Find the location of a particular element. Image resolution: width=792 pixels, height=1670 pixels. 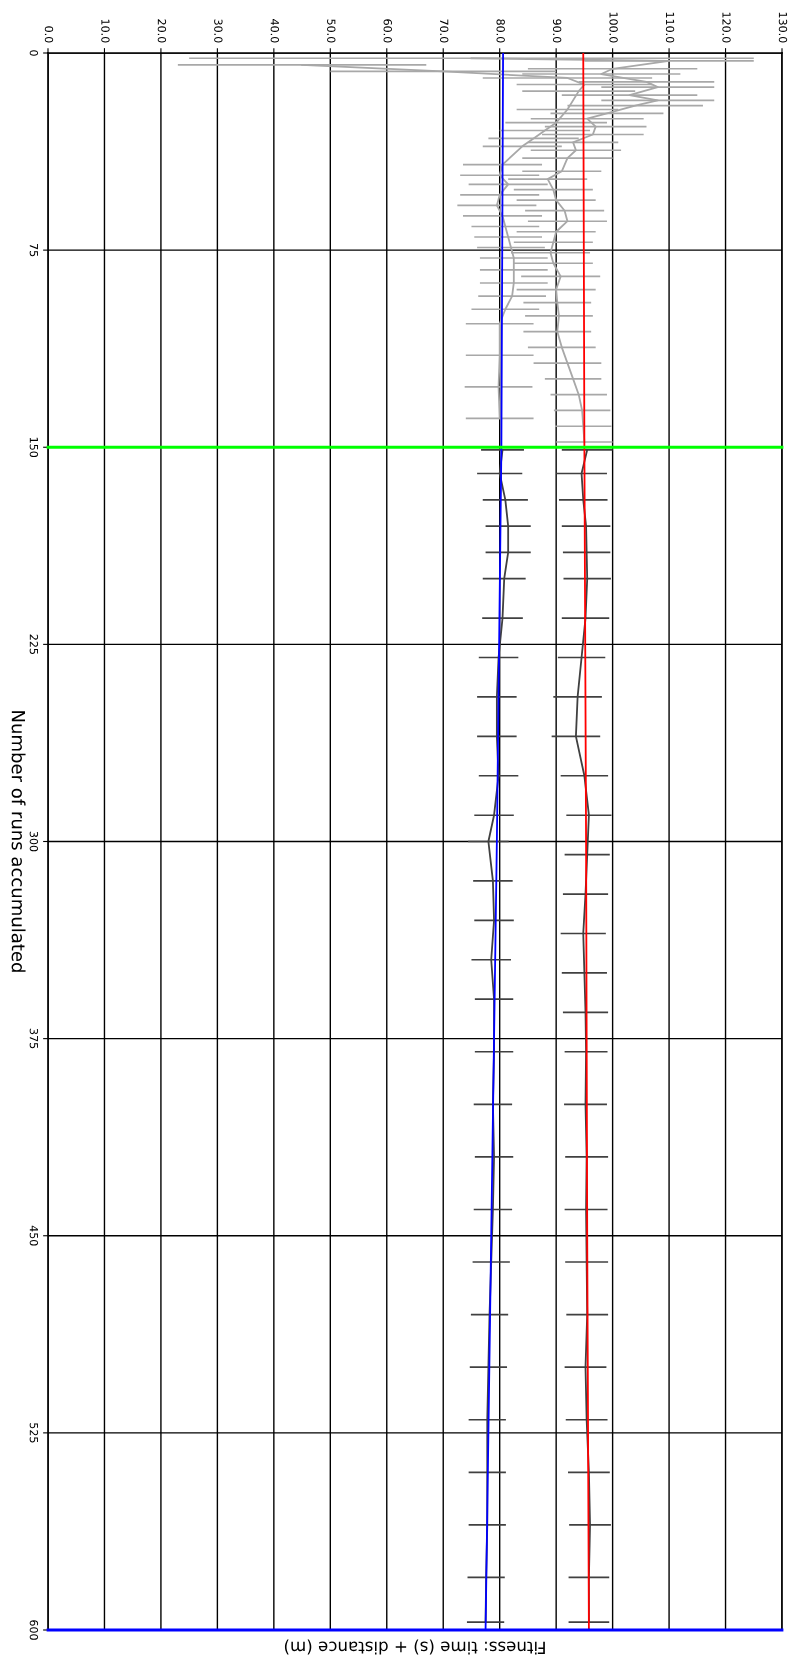

x-tick-label: 120.0 is located at coordinates (726, 27).